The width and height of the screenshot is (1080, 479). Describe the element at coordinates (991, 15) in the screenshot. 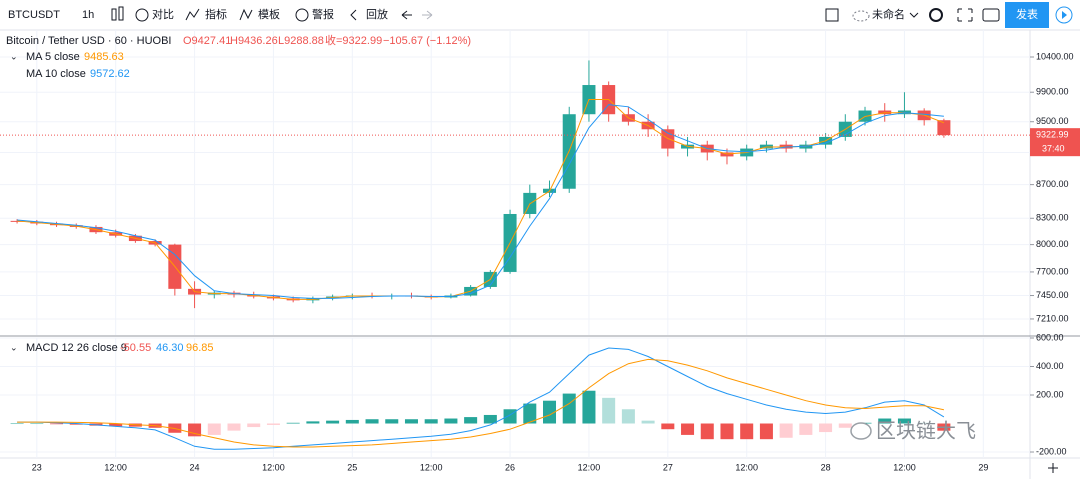

I see `snapshot` at that location.